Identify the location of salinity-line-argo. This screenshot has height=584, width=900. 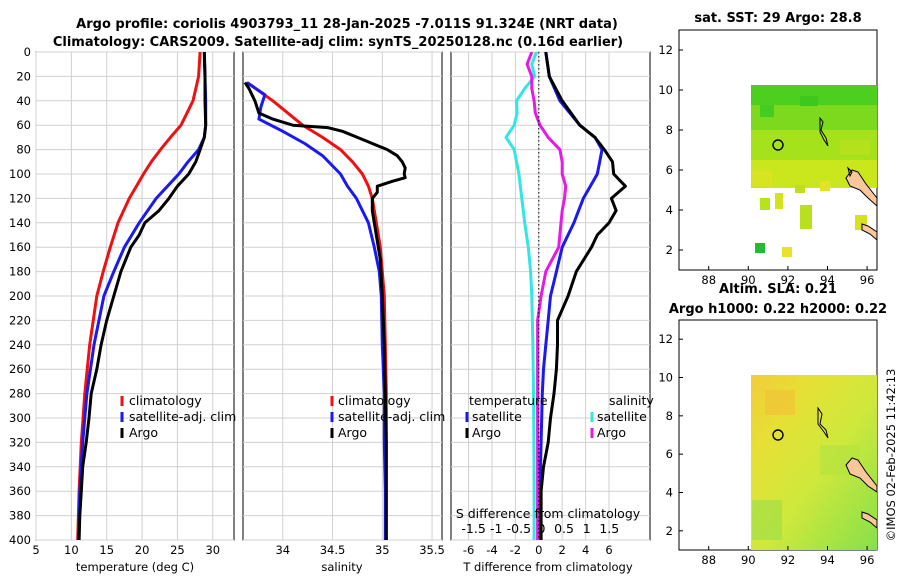
(325, 310).